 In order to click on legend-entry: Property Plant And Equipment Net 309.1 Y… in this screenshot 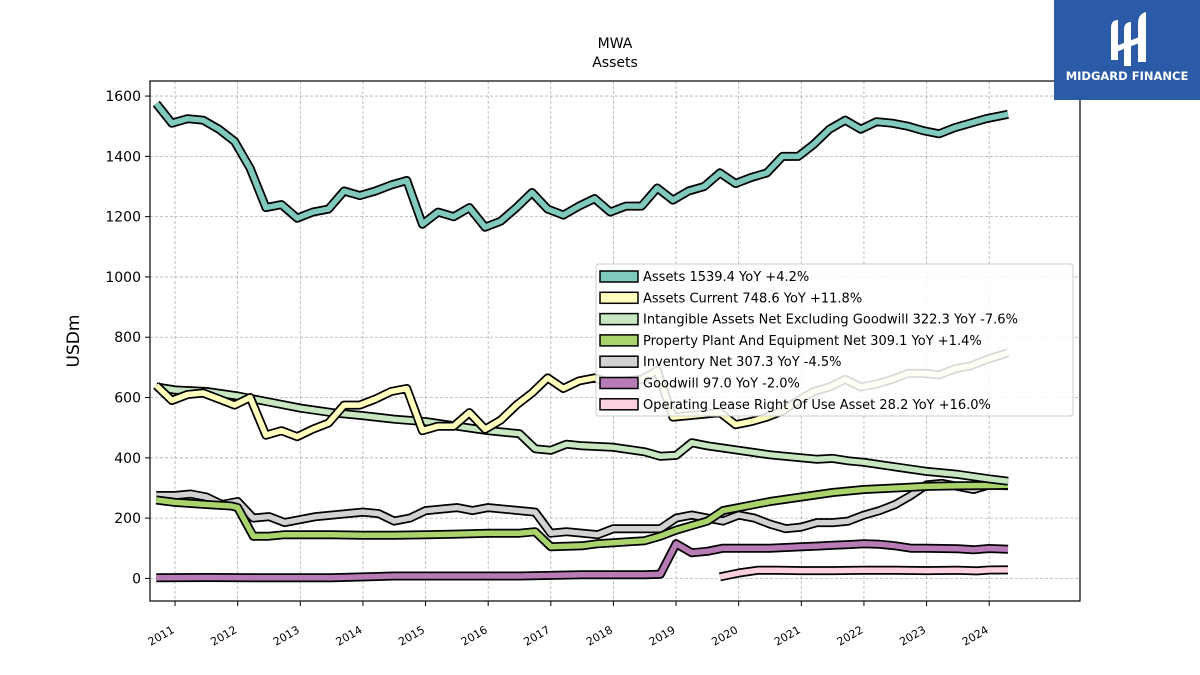, I will do `click(812, 341)`.